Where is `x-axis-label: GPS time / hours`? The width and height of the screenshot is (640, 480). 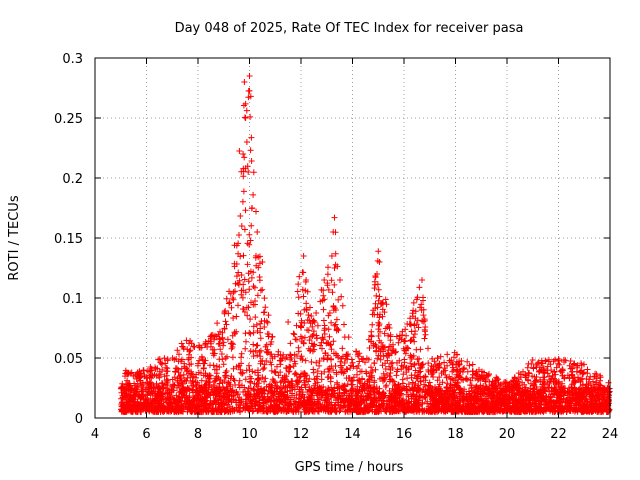 x-axis-label: GPS time / hours is located at coordinates (349, 467).